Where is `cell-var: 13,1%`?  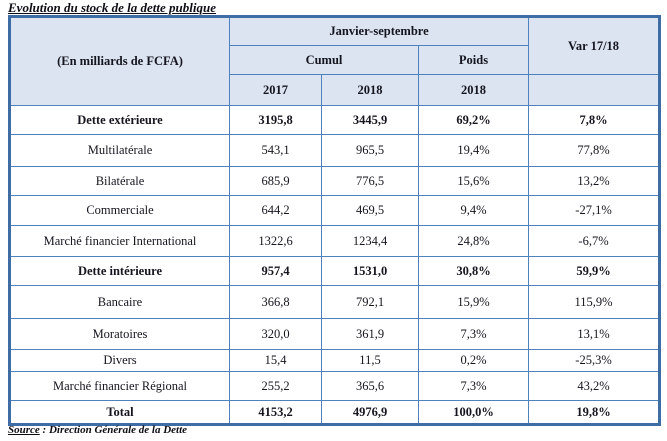 cell-var: 13,1% is located at coordinates (594, 334).